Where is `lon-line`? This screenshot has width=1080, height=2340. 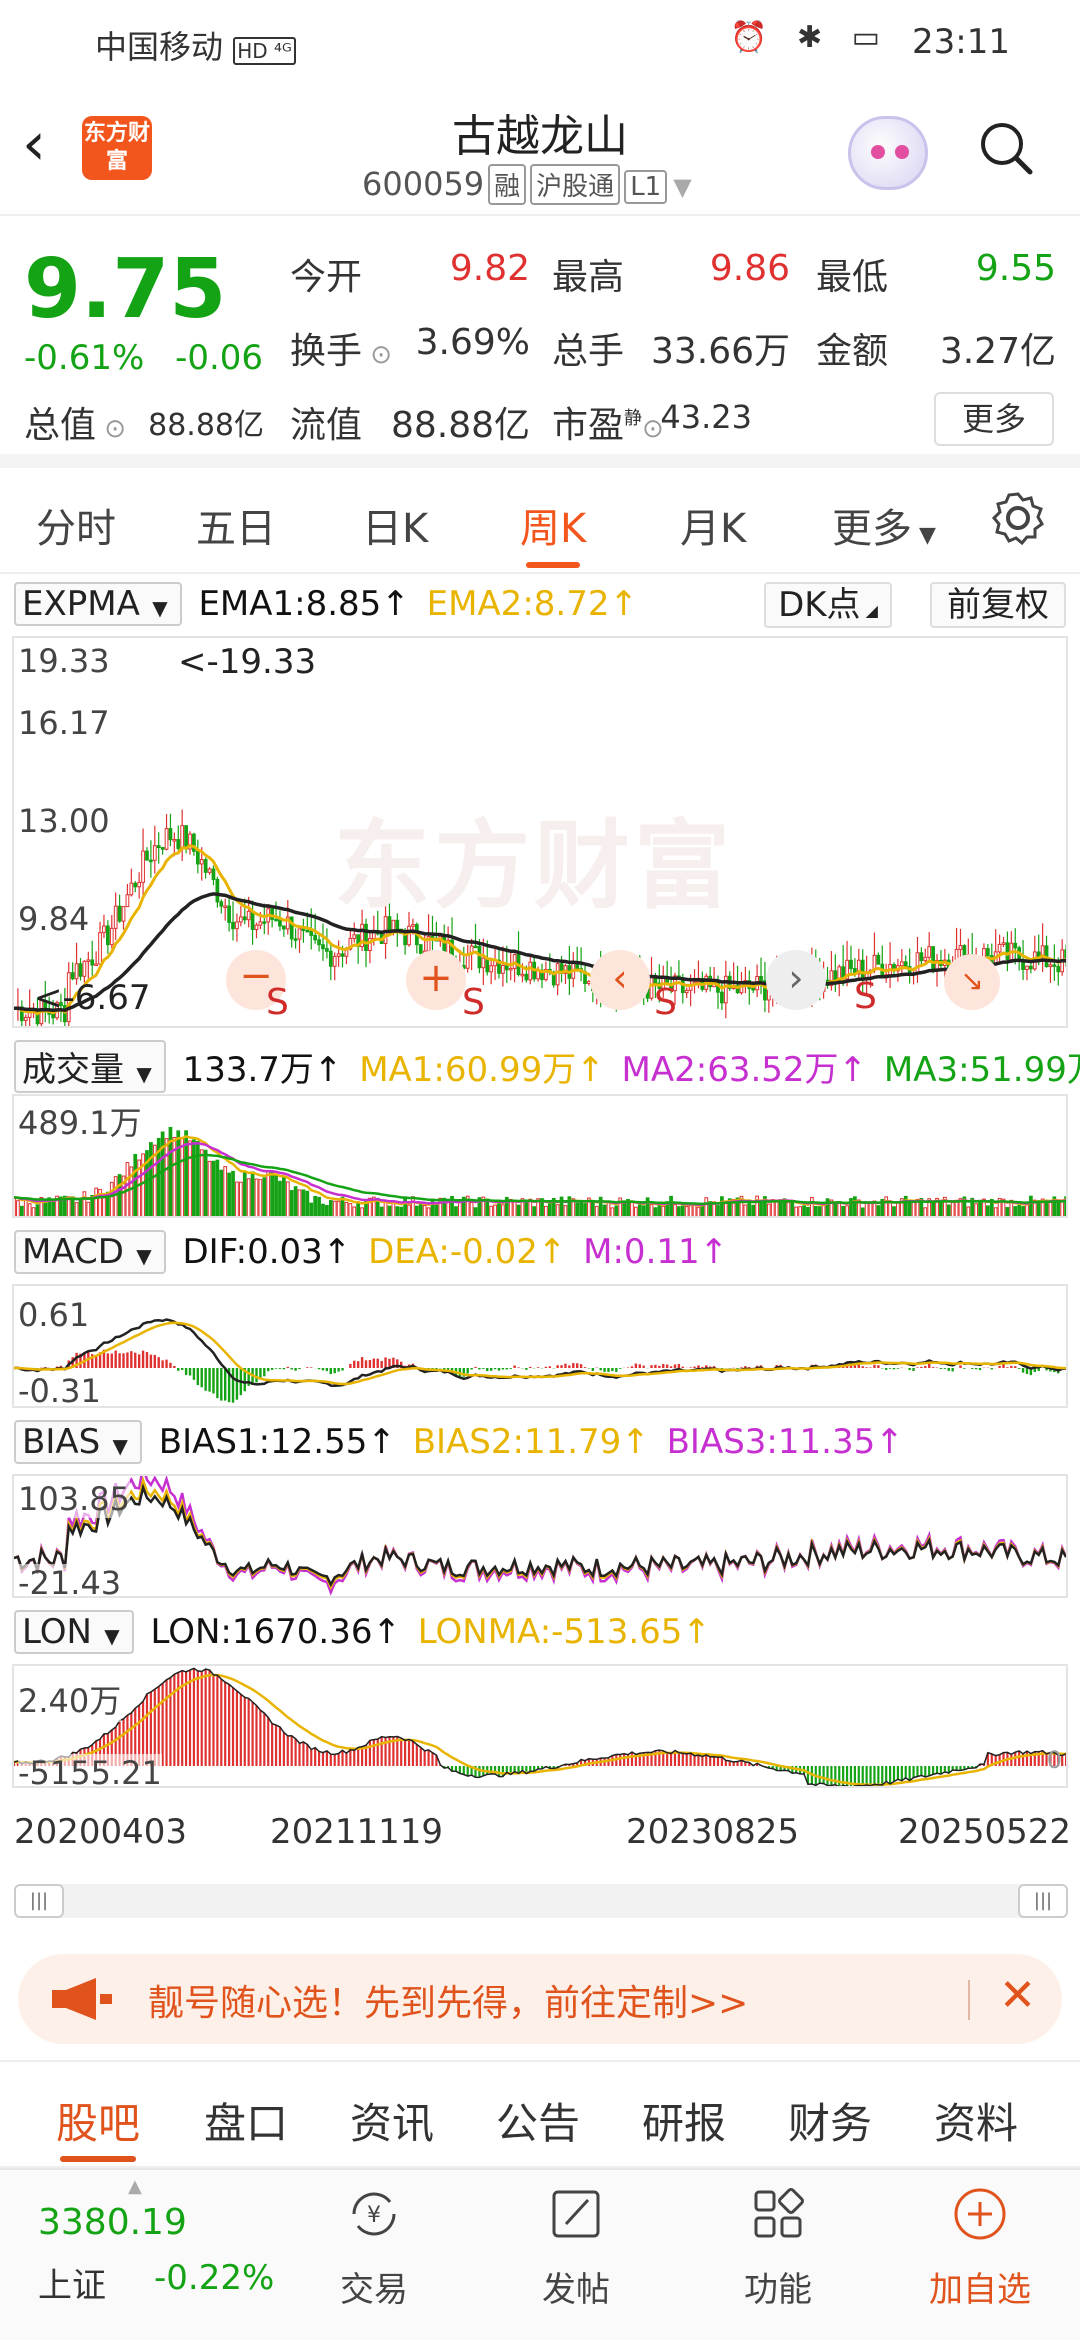
lon-line is located at coordinates (540, 1726).